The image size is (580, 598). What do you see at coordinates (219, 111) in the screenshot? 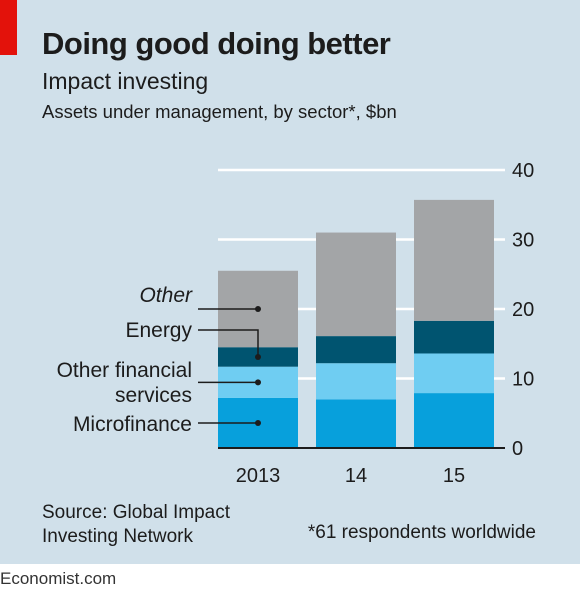
I see `chart-description: Assets under management, by sector*, $bn` at bounding box center [219, 111].